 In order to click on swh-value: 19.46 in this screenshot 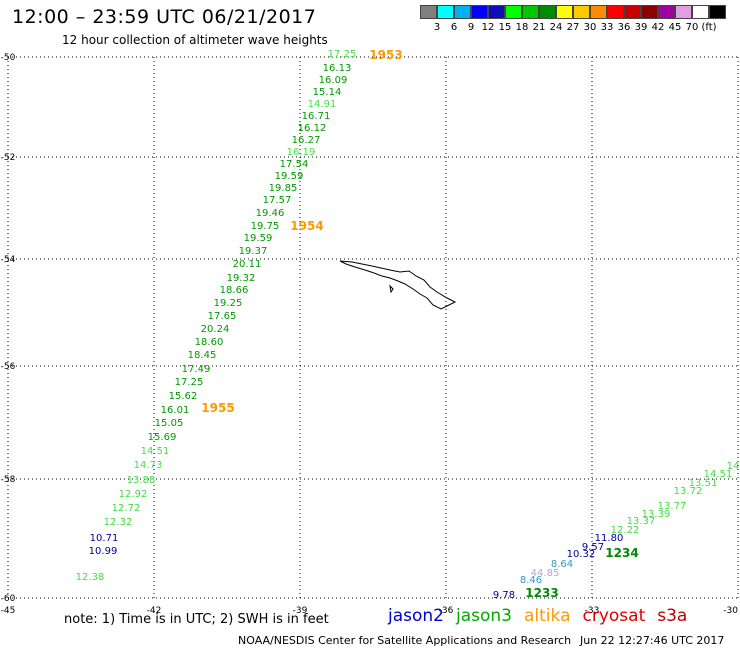, I will do `click(270, 213)`.